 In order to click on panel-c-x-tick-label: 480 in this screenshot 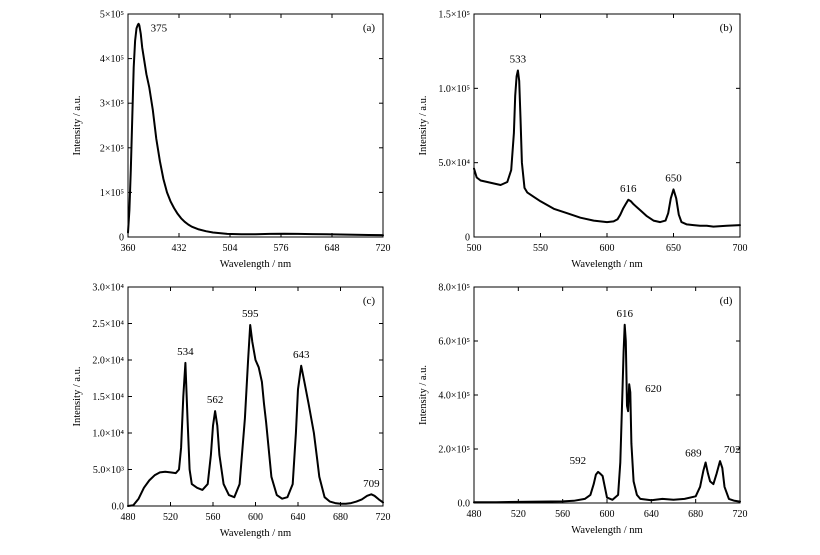, I will do `click(128, 517)`.